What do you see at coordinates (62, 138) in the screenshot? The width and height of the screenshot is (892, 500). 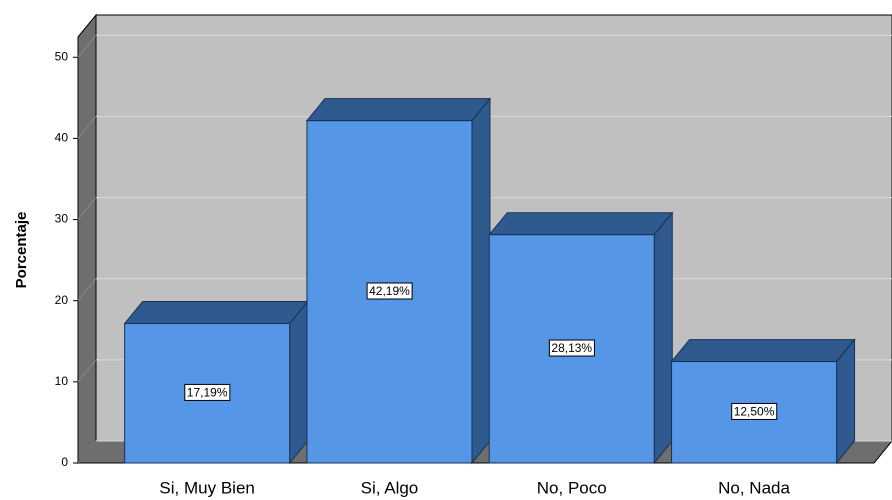 I see `y-tick-label: 40` at bounding box center [62, 138].